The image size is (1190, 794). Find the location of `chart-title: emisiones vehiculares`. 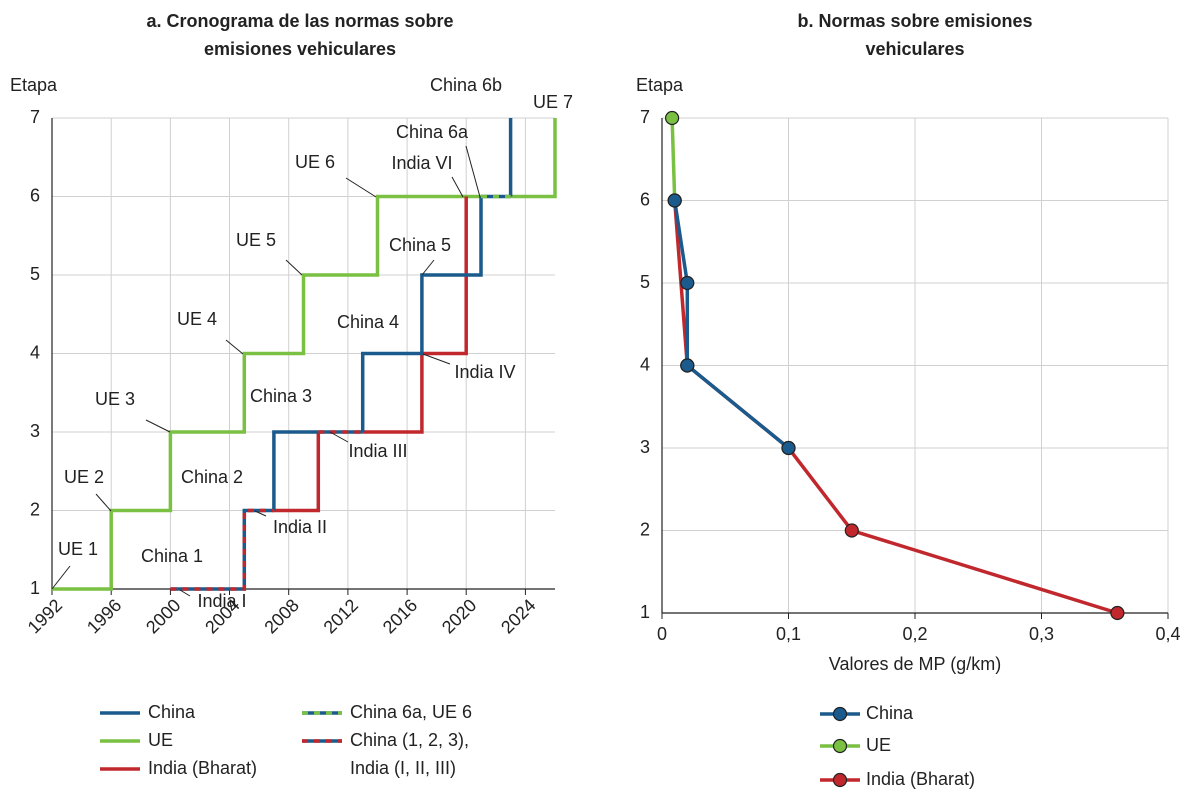

chart-title: emisiones vehiculares is located at coordinates (300, 49).